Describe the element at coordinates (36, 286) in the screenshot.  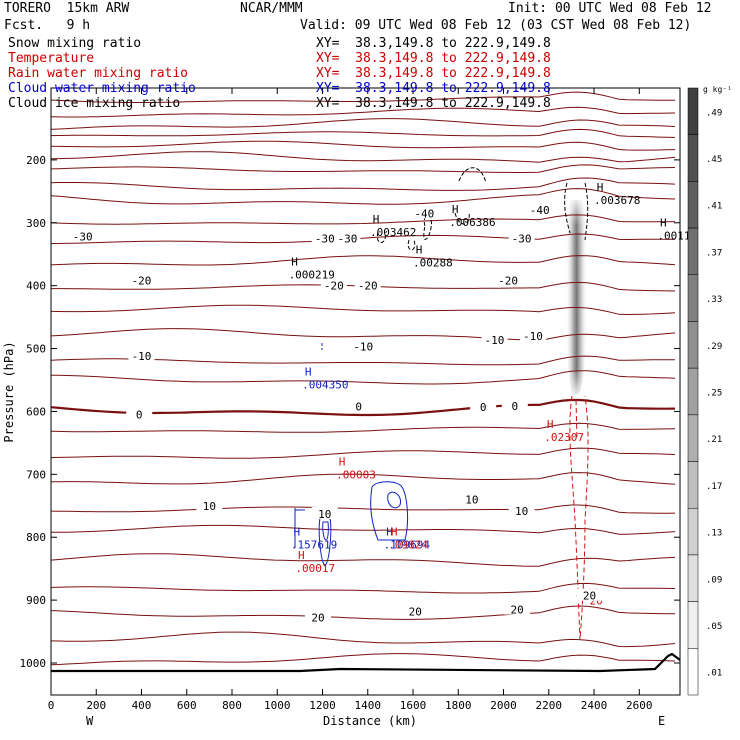
I see `y-tick-label: 400` at that location.